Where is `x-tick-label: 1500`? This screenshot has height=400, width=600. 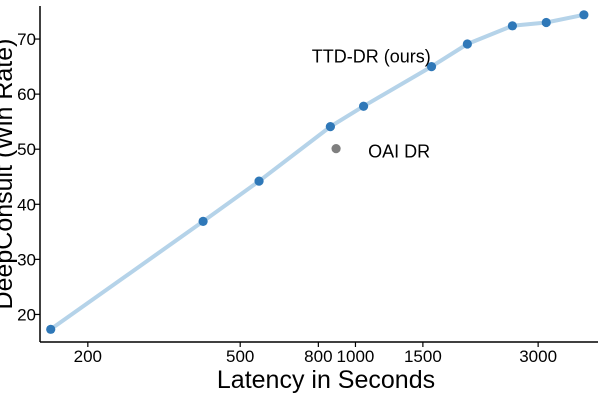 x-tick-label: 1500 is located at coordinates (423, 356).